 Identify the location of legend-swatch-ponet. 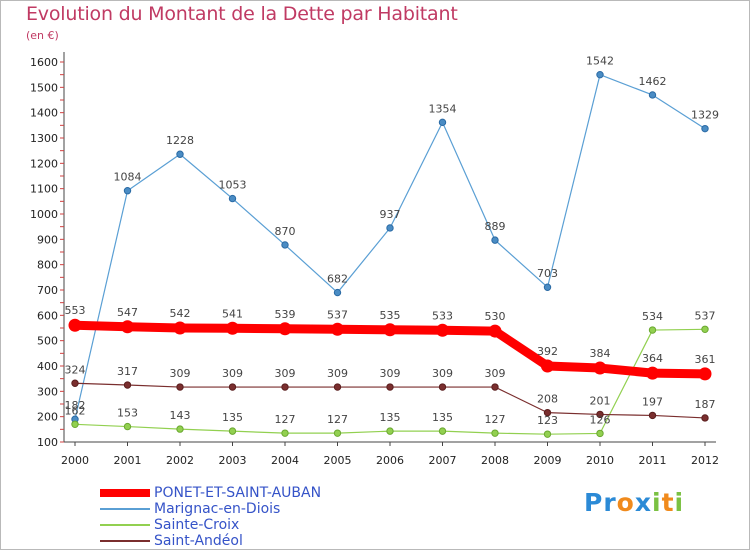
(125, 493).